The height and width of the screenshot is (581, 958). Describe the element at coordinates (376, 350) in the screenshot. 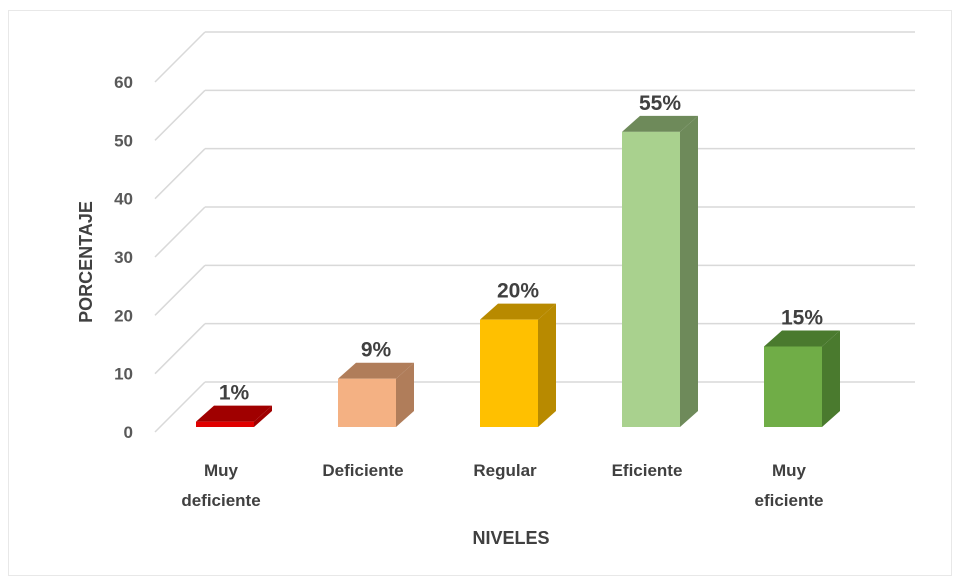

I see `data-label: 9%` at that location.